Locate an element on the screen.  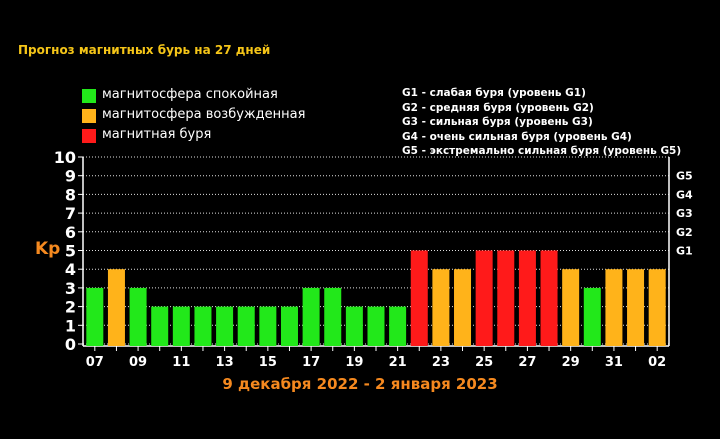
x-tick-label-15: 15 is located at coordinates (268, 362).